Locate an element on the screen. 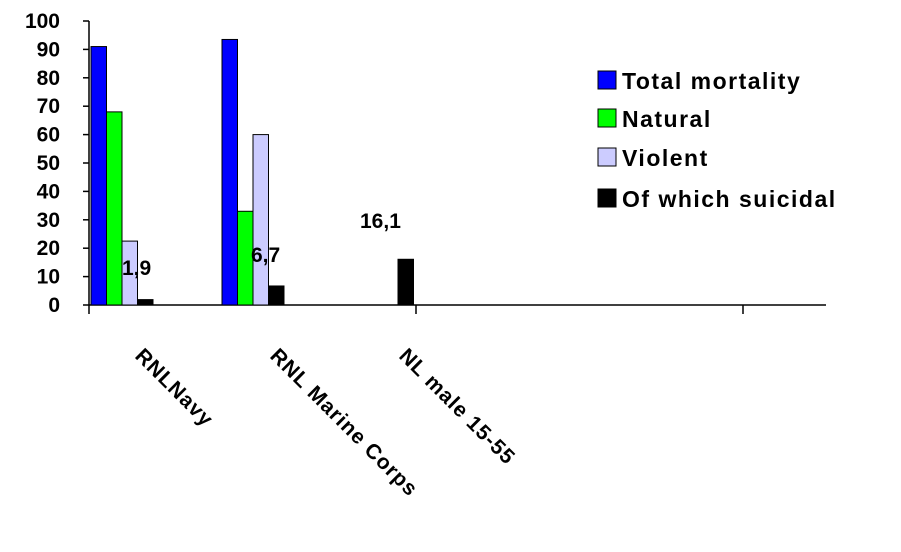 This screenshot has height=552, width=901. y-tick-label: 60 is located at coordinates (48, 135).